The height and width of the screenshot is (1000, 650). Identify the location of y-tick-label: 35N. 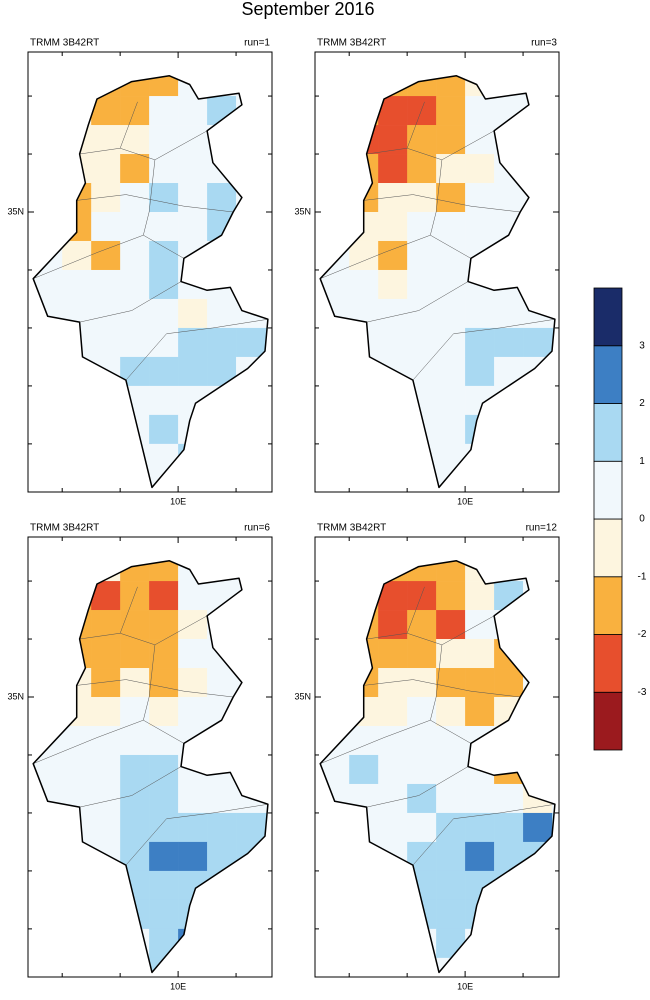
(302, 211).